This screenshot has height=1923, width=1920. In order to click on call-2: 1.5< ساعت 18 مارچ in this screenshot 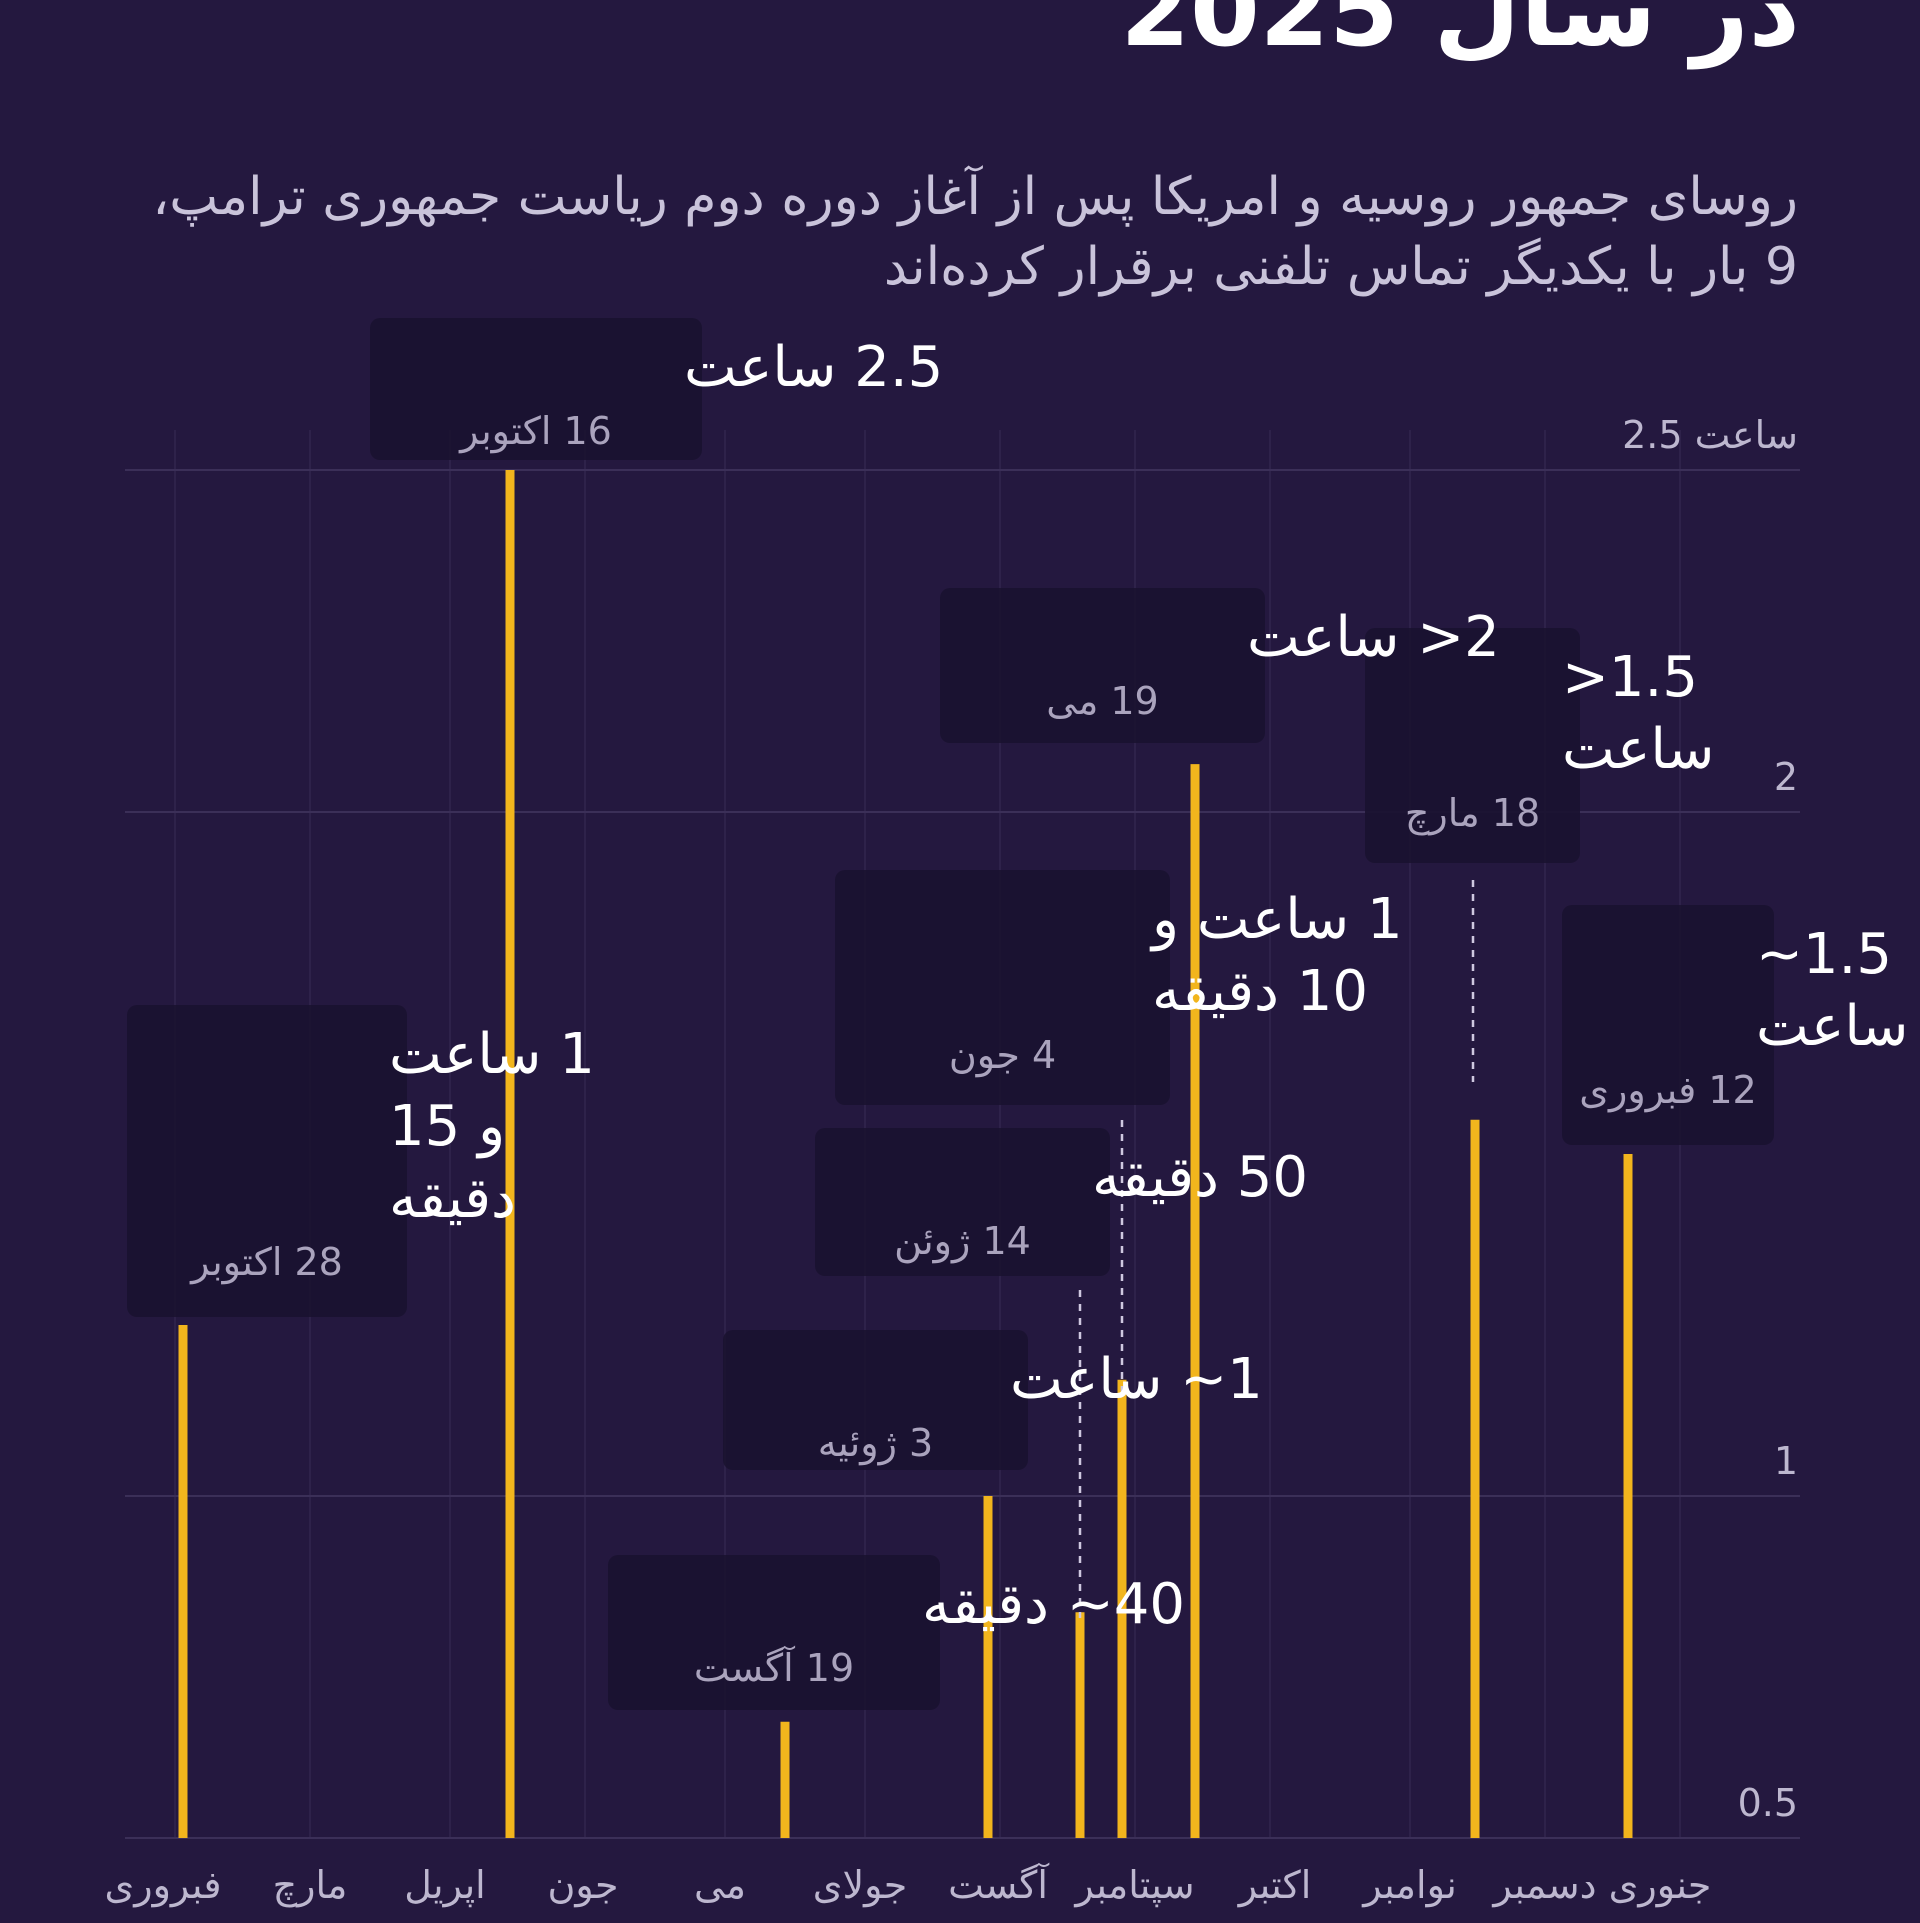, I will do `click(1539, 1233)`.